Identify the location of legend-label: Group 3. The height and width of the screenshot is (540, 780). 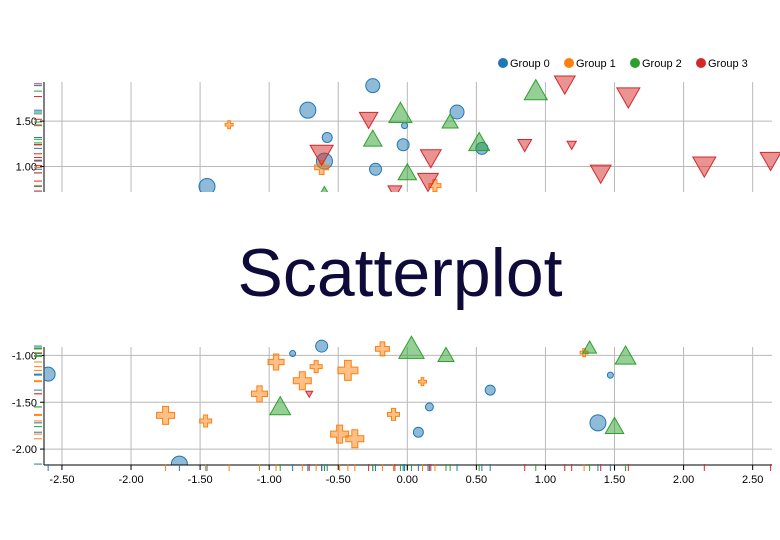
(728, 64).